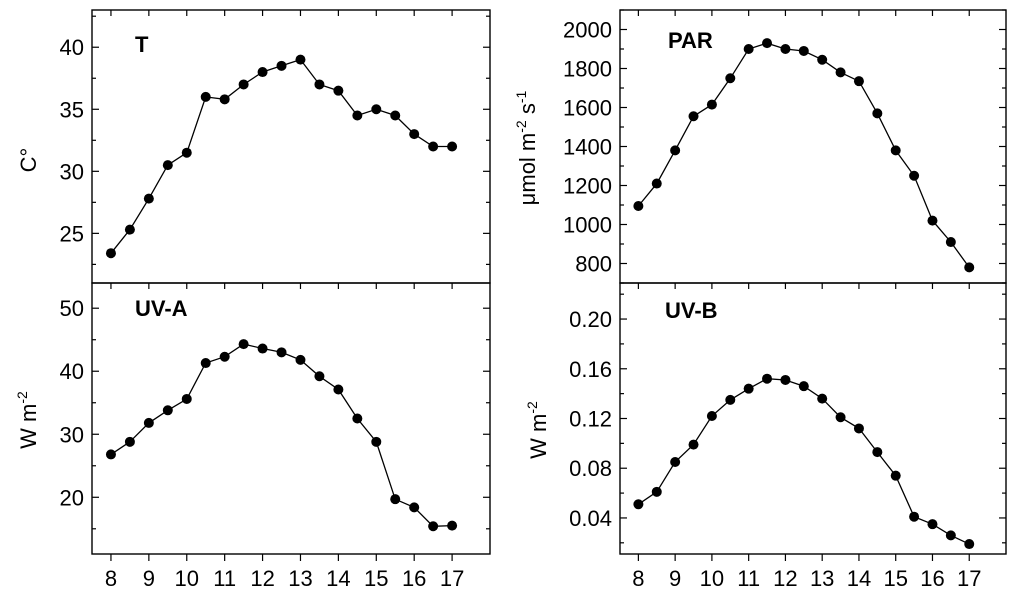  I want to click on panel-label: T, so click(142, 44).